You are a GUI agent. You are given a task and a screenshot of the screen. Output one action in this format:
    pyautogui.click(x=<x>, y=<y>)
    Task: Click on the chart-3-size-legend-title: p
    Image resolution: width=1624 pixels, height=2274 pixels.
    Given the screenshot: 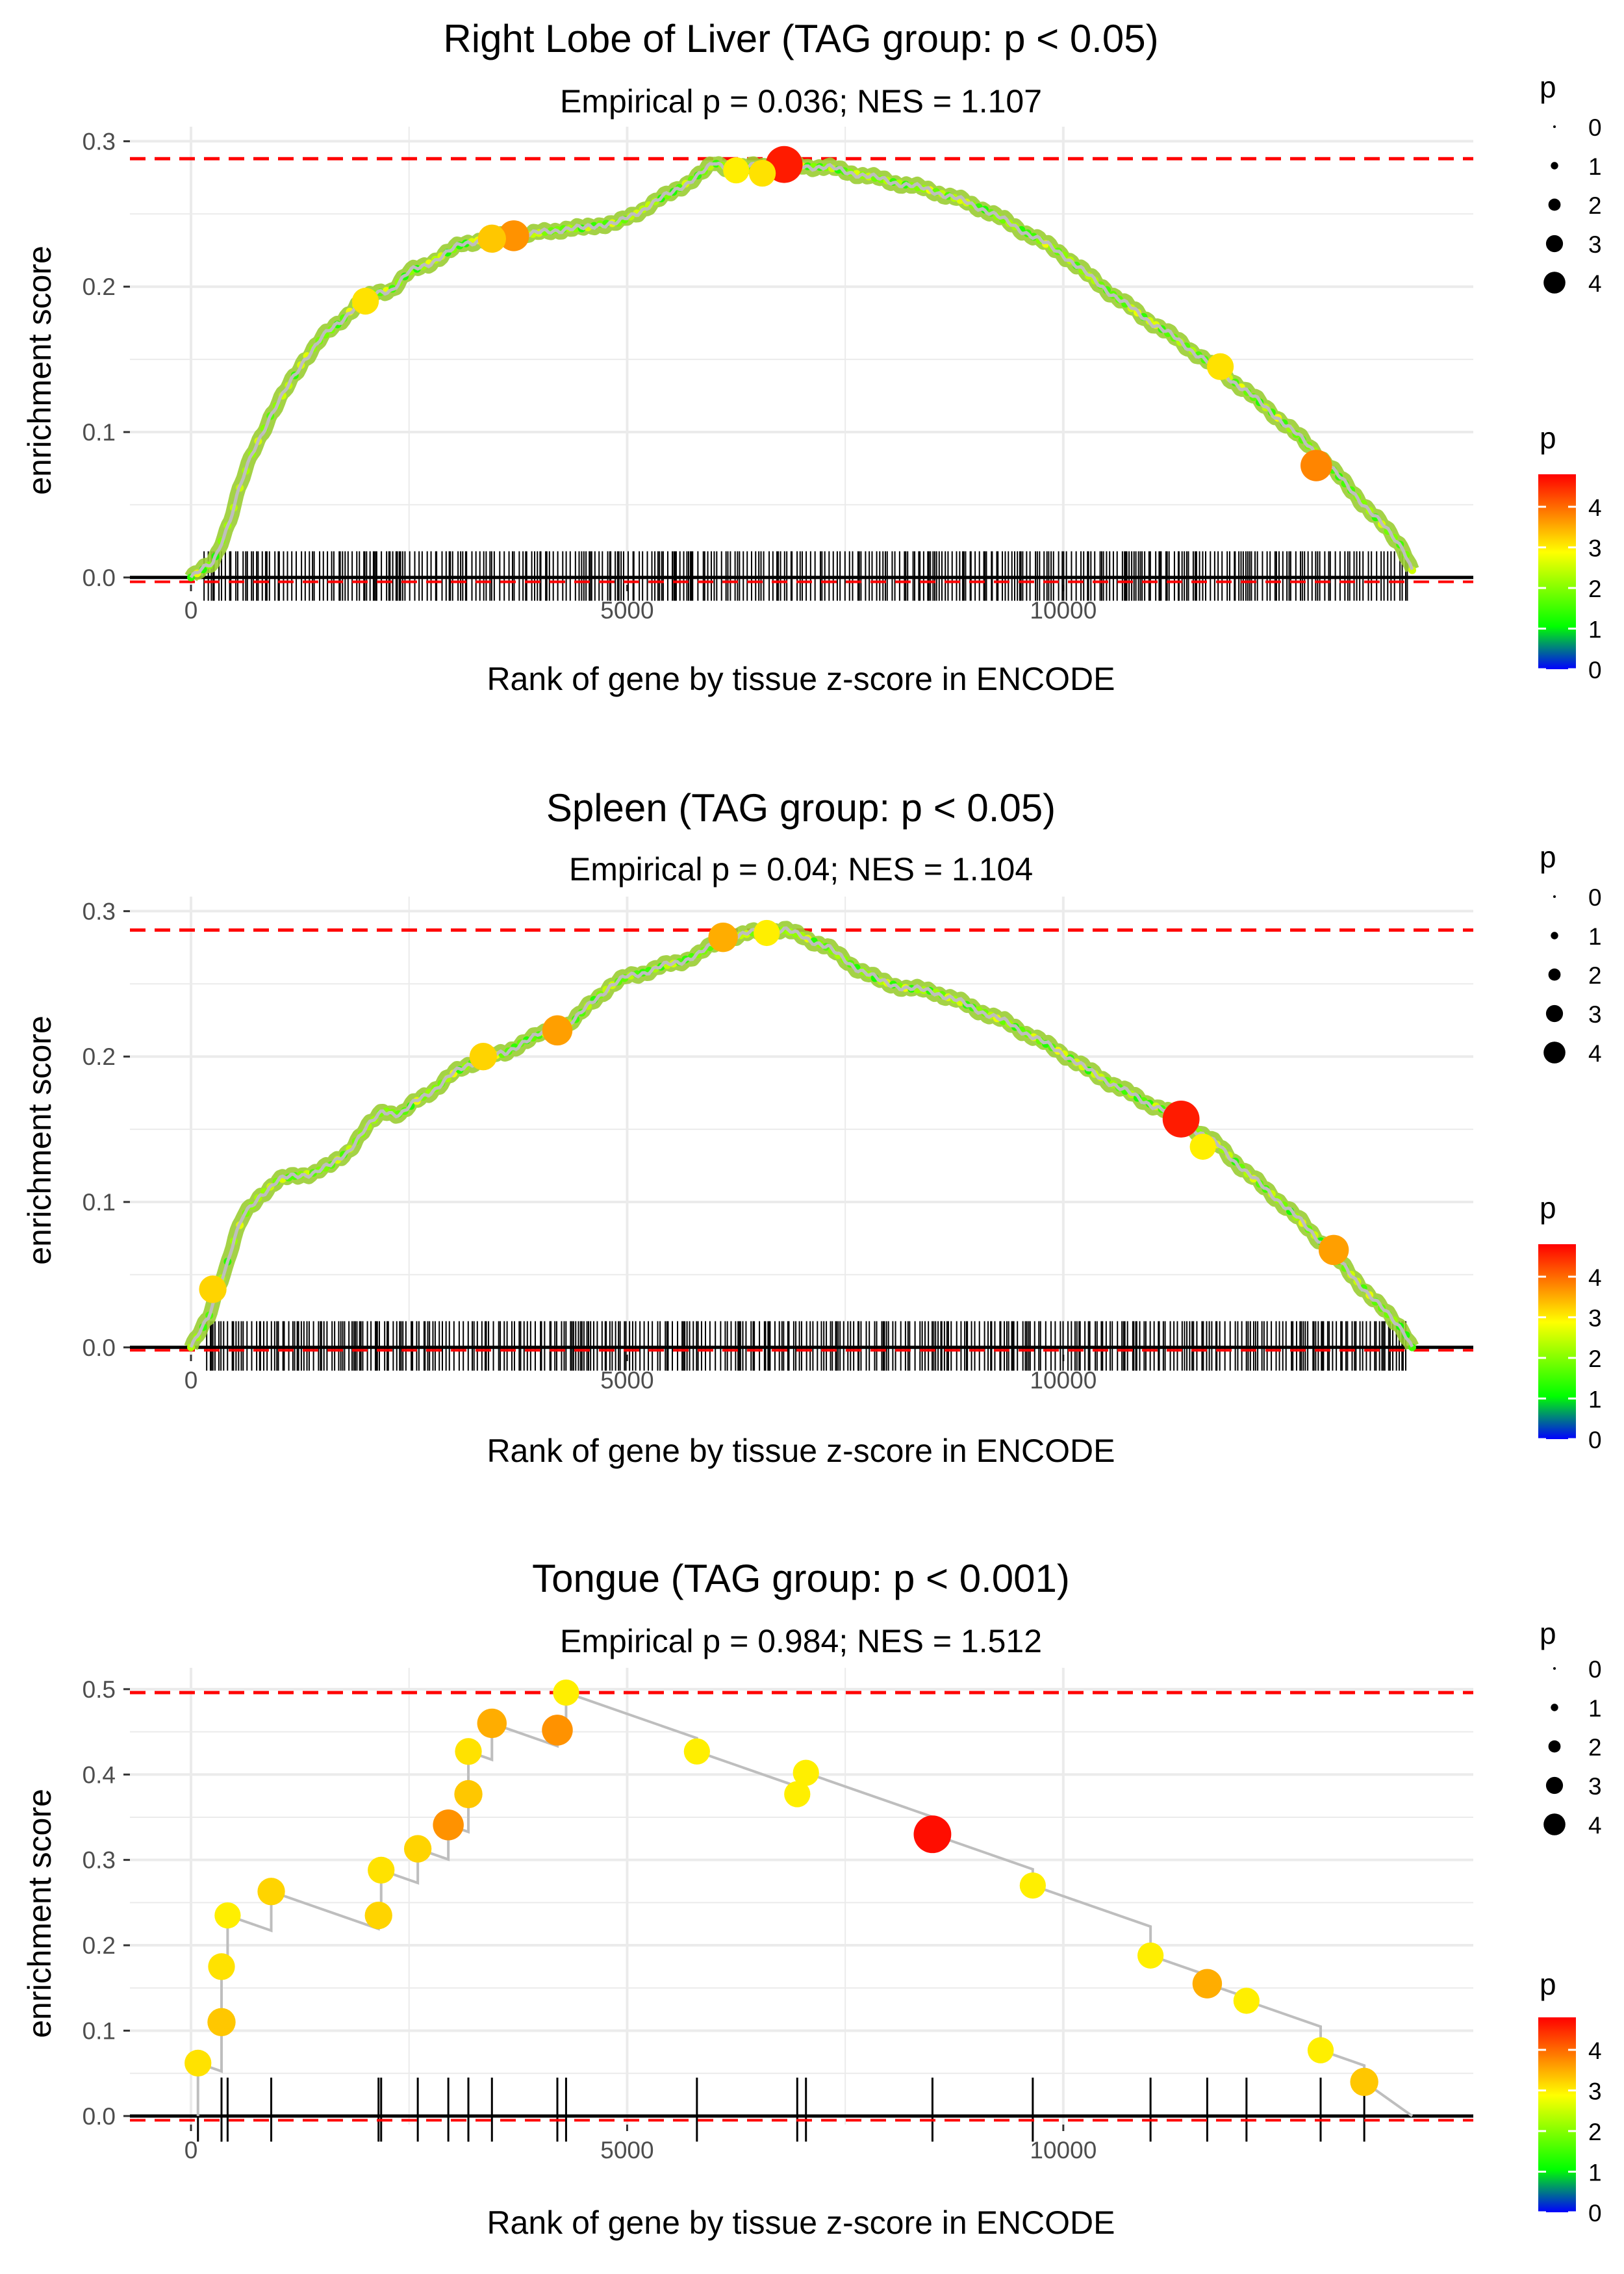 What is the action you would take?
    pyautogui.click(x=1548, y=1633)
    